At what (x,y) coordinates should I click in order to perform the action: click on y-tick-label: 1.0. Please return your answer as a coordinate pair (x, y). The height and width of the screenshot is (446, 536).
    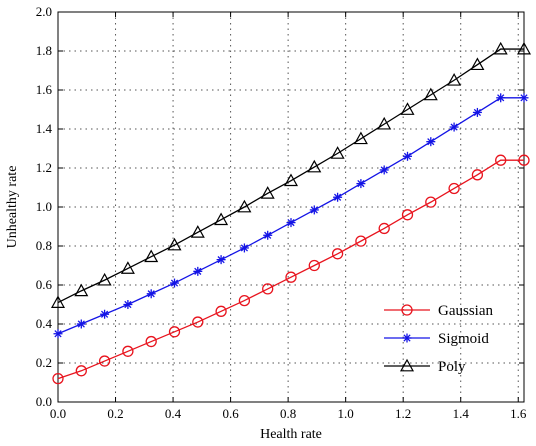
    Looking at the image, I should click on (44, 206).